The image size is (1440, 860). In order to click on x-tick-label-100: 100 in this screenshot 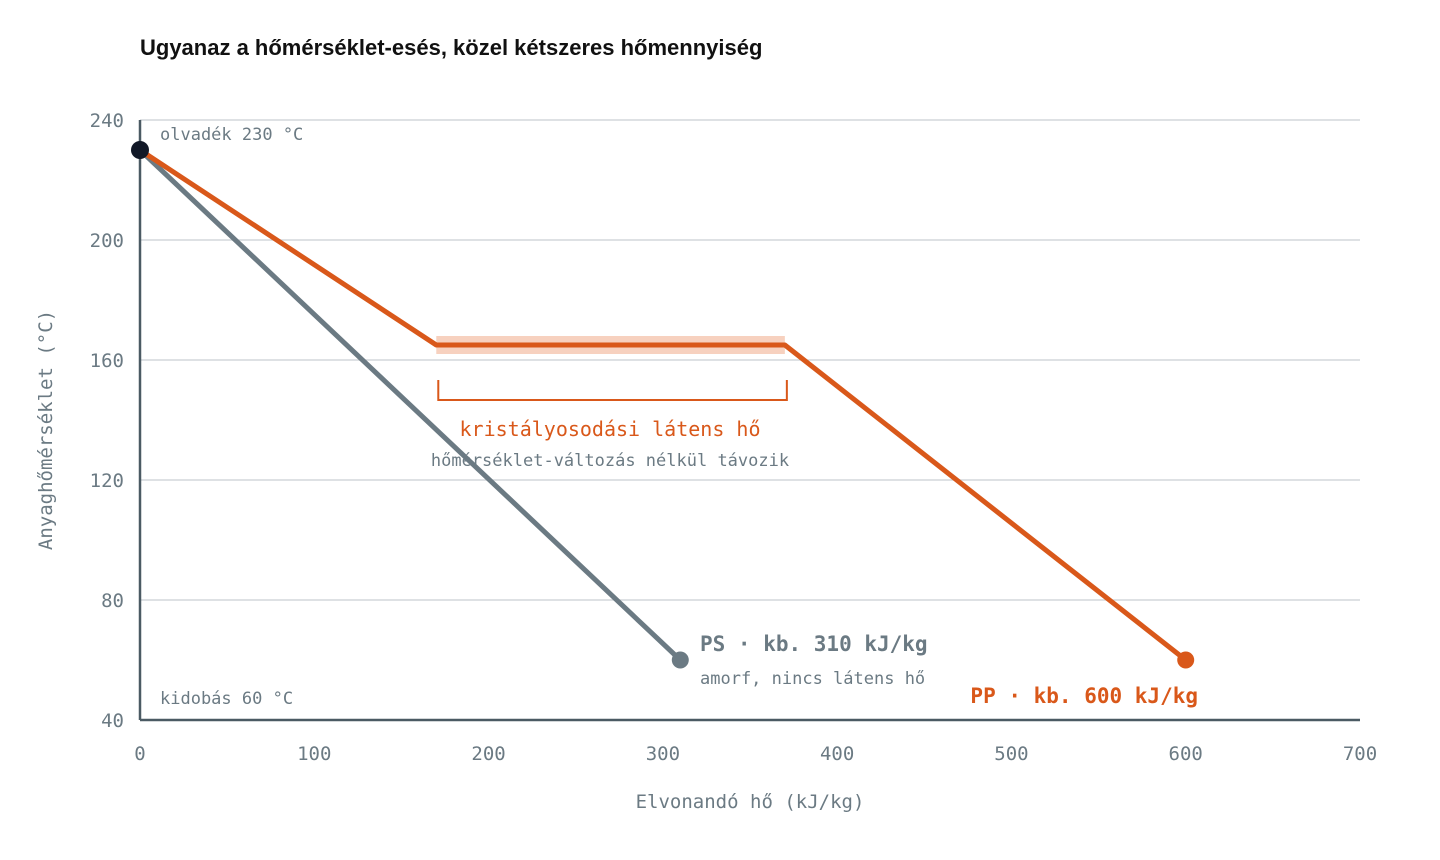, I will do `click(314, 754)`.